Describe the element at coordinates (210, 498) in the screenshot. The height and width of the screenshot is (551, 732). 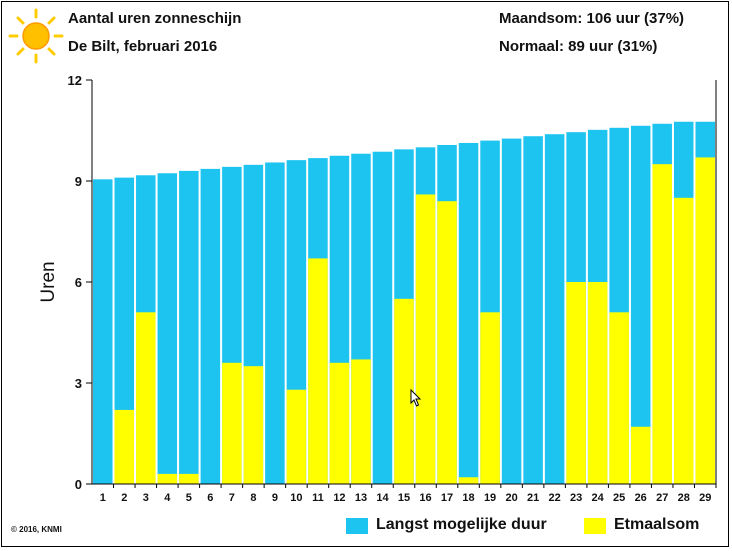
I see `x-tick-label-6: 6` at that location.